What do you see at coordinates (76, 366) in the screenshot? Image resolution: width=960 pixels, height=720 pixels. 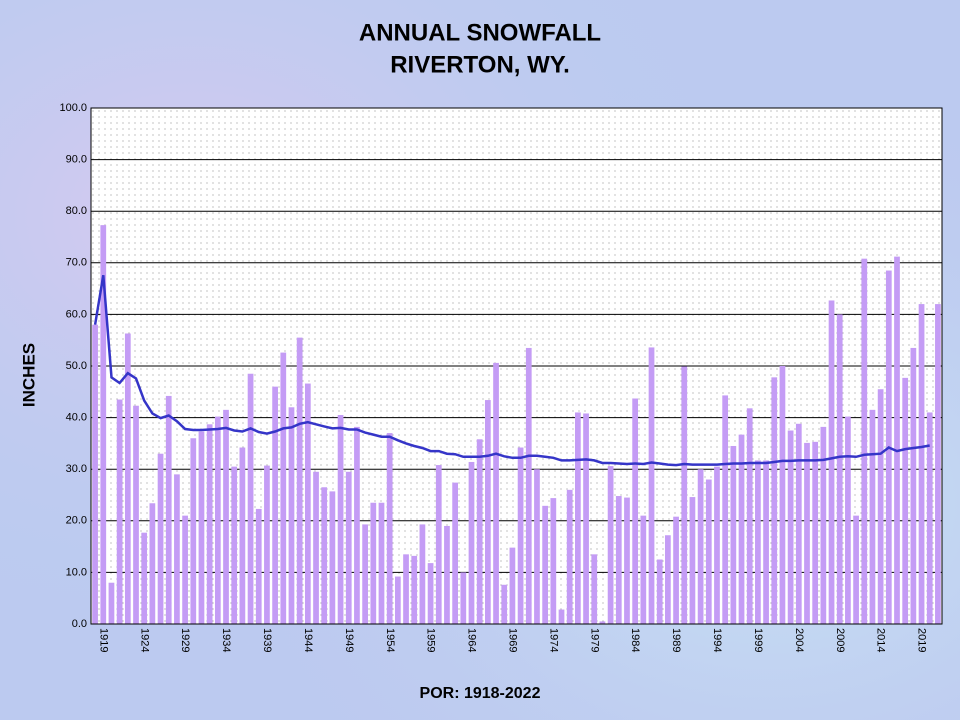 I see `y-tick-label: 50.0` at bounding box center [76, 366].